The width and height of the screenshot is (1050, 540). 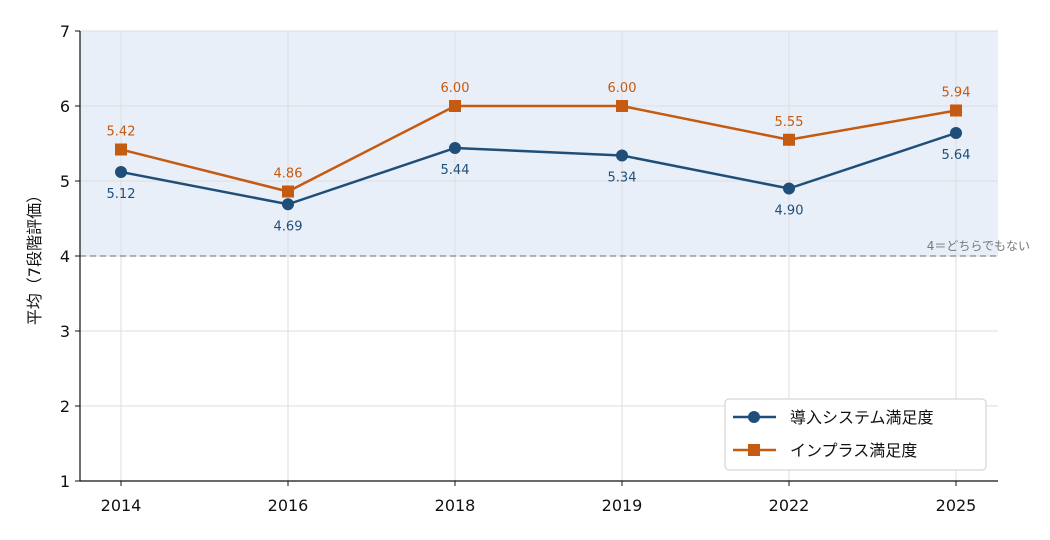 I want to click on legend-label: 導入システム満足度, so click(x=862, y=417).